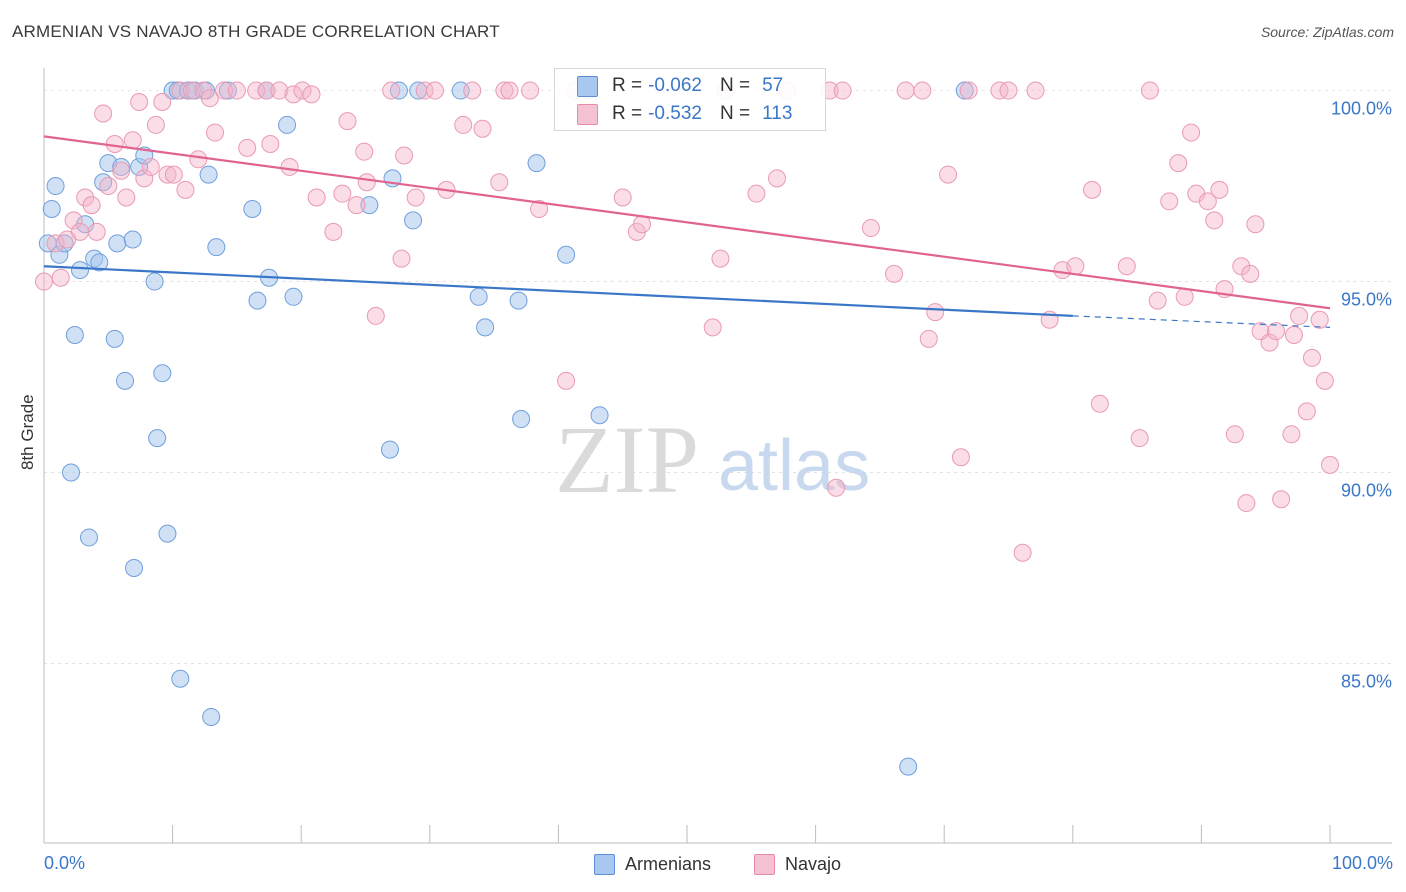 The image size is (1406, 892). Describe the element at coordinates (652, 864) in the screenshot. I see `legend-item-armenians: Armenians` at that location.